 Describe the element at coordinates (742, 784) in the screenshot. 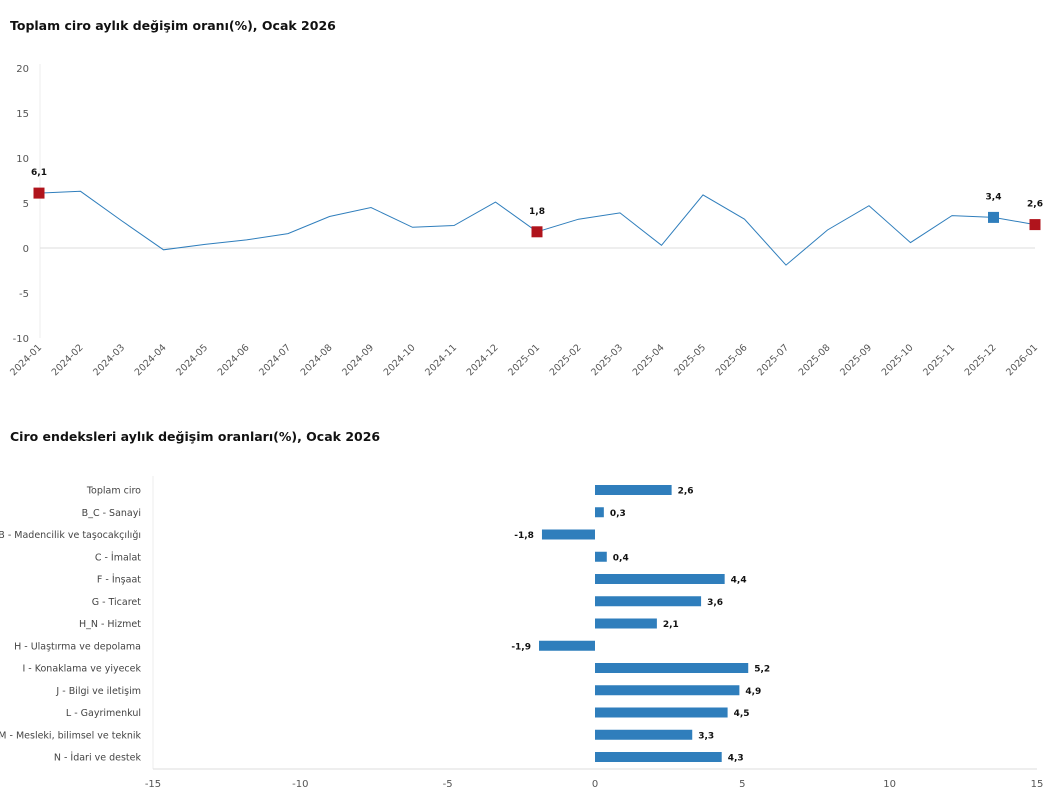

I see `x-tick-label: 5` at that location.